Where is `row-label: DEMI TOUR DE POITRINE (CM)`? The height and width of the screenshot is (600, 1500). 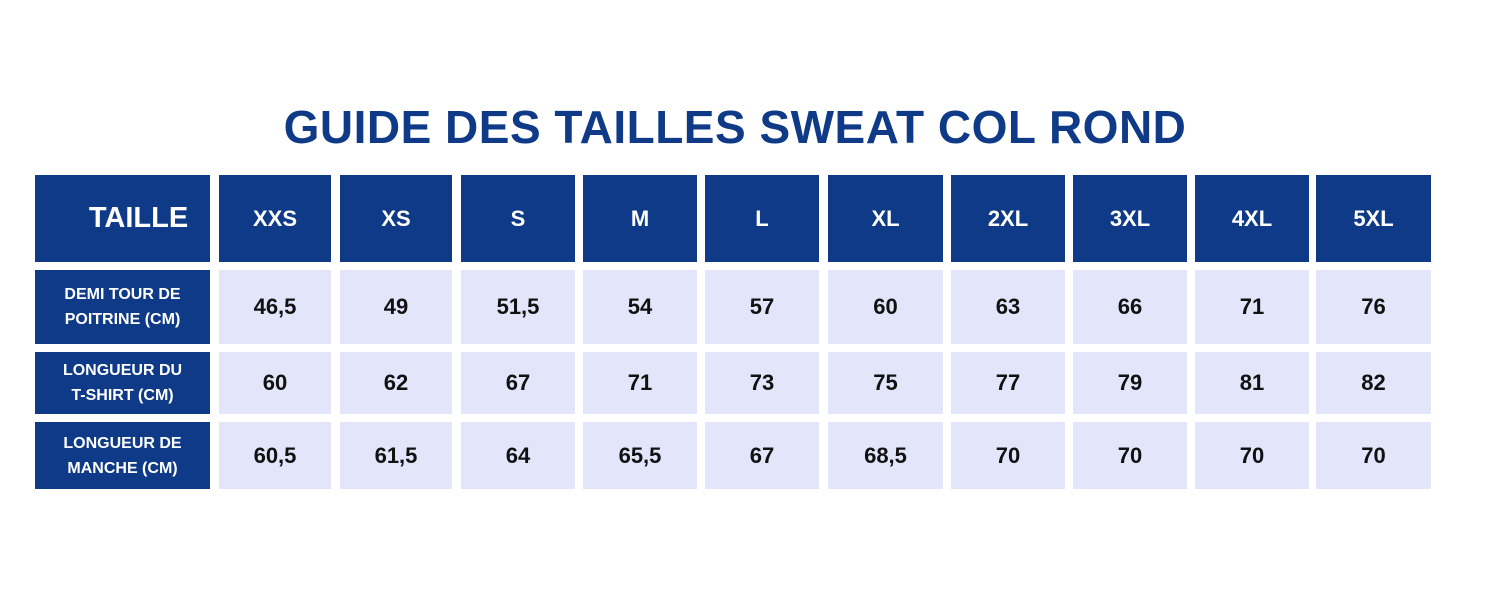 row-label: DEMI TOUR DE POITRINE (CM) is located at coordinates (122, 307).